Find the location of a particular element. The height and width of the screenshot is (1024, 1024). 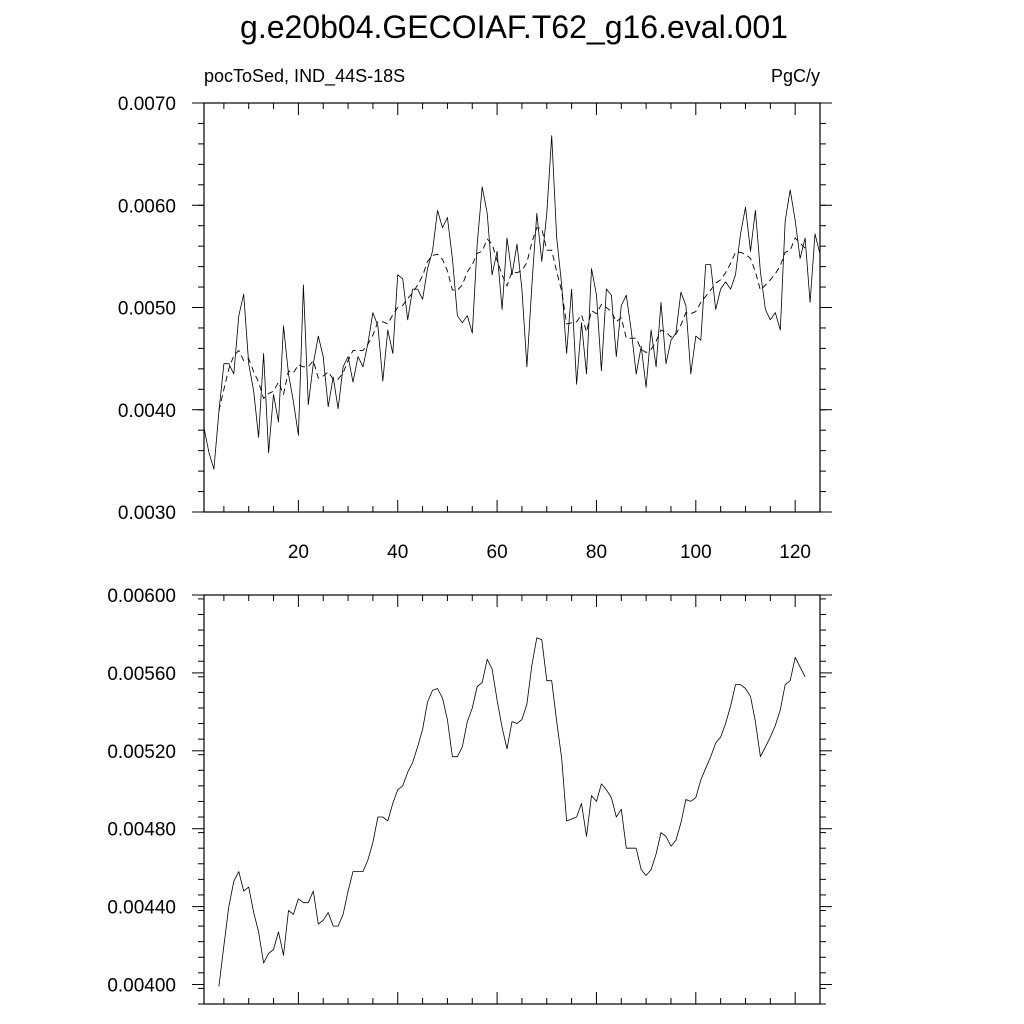

chart-title: g.e20b04.GECOIAF.T62_g16.eval.001 is located at coordinates (514, 27).